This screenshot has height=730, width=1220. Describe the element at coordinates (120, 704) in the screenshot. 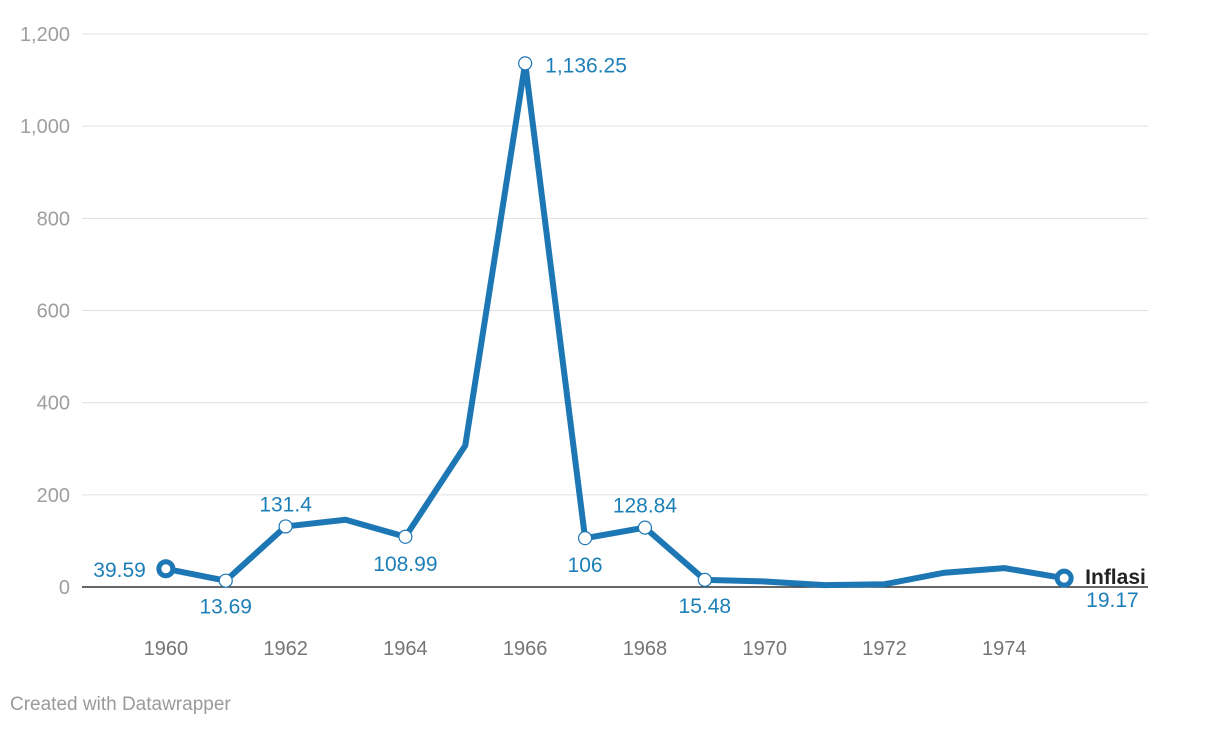

I see `credit-text: Created with Datawrapper` at that location.